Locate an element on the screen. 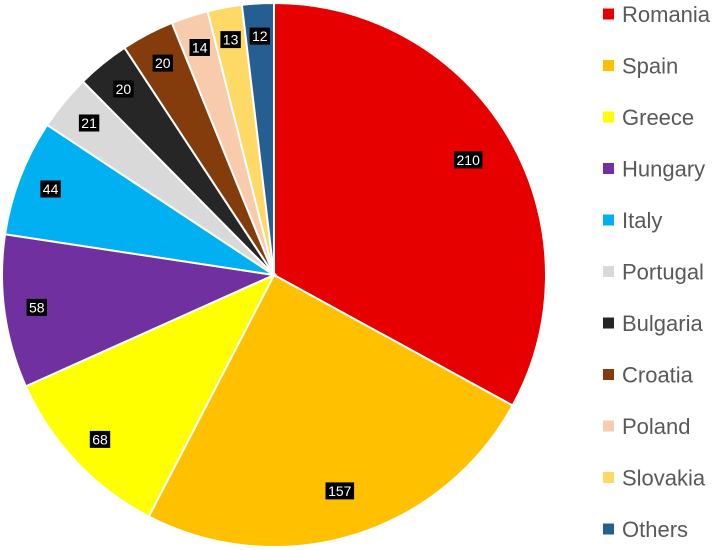 This screenshot has width=727, height=550. legend-label: Others is located at coordinates (655, 529).